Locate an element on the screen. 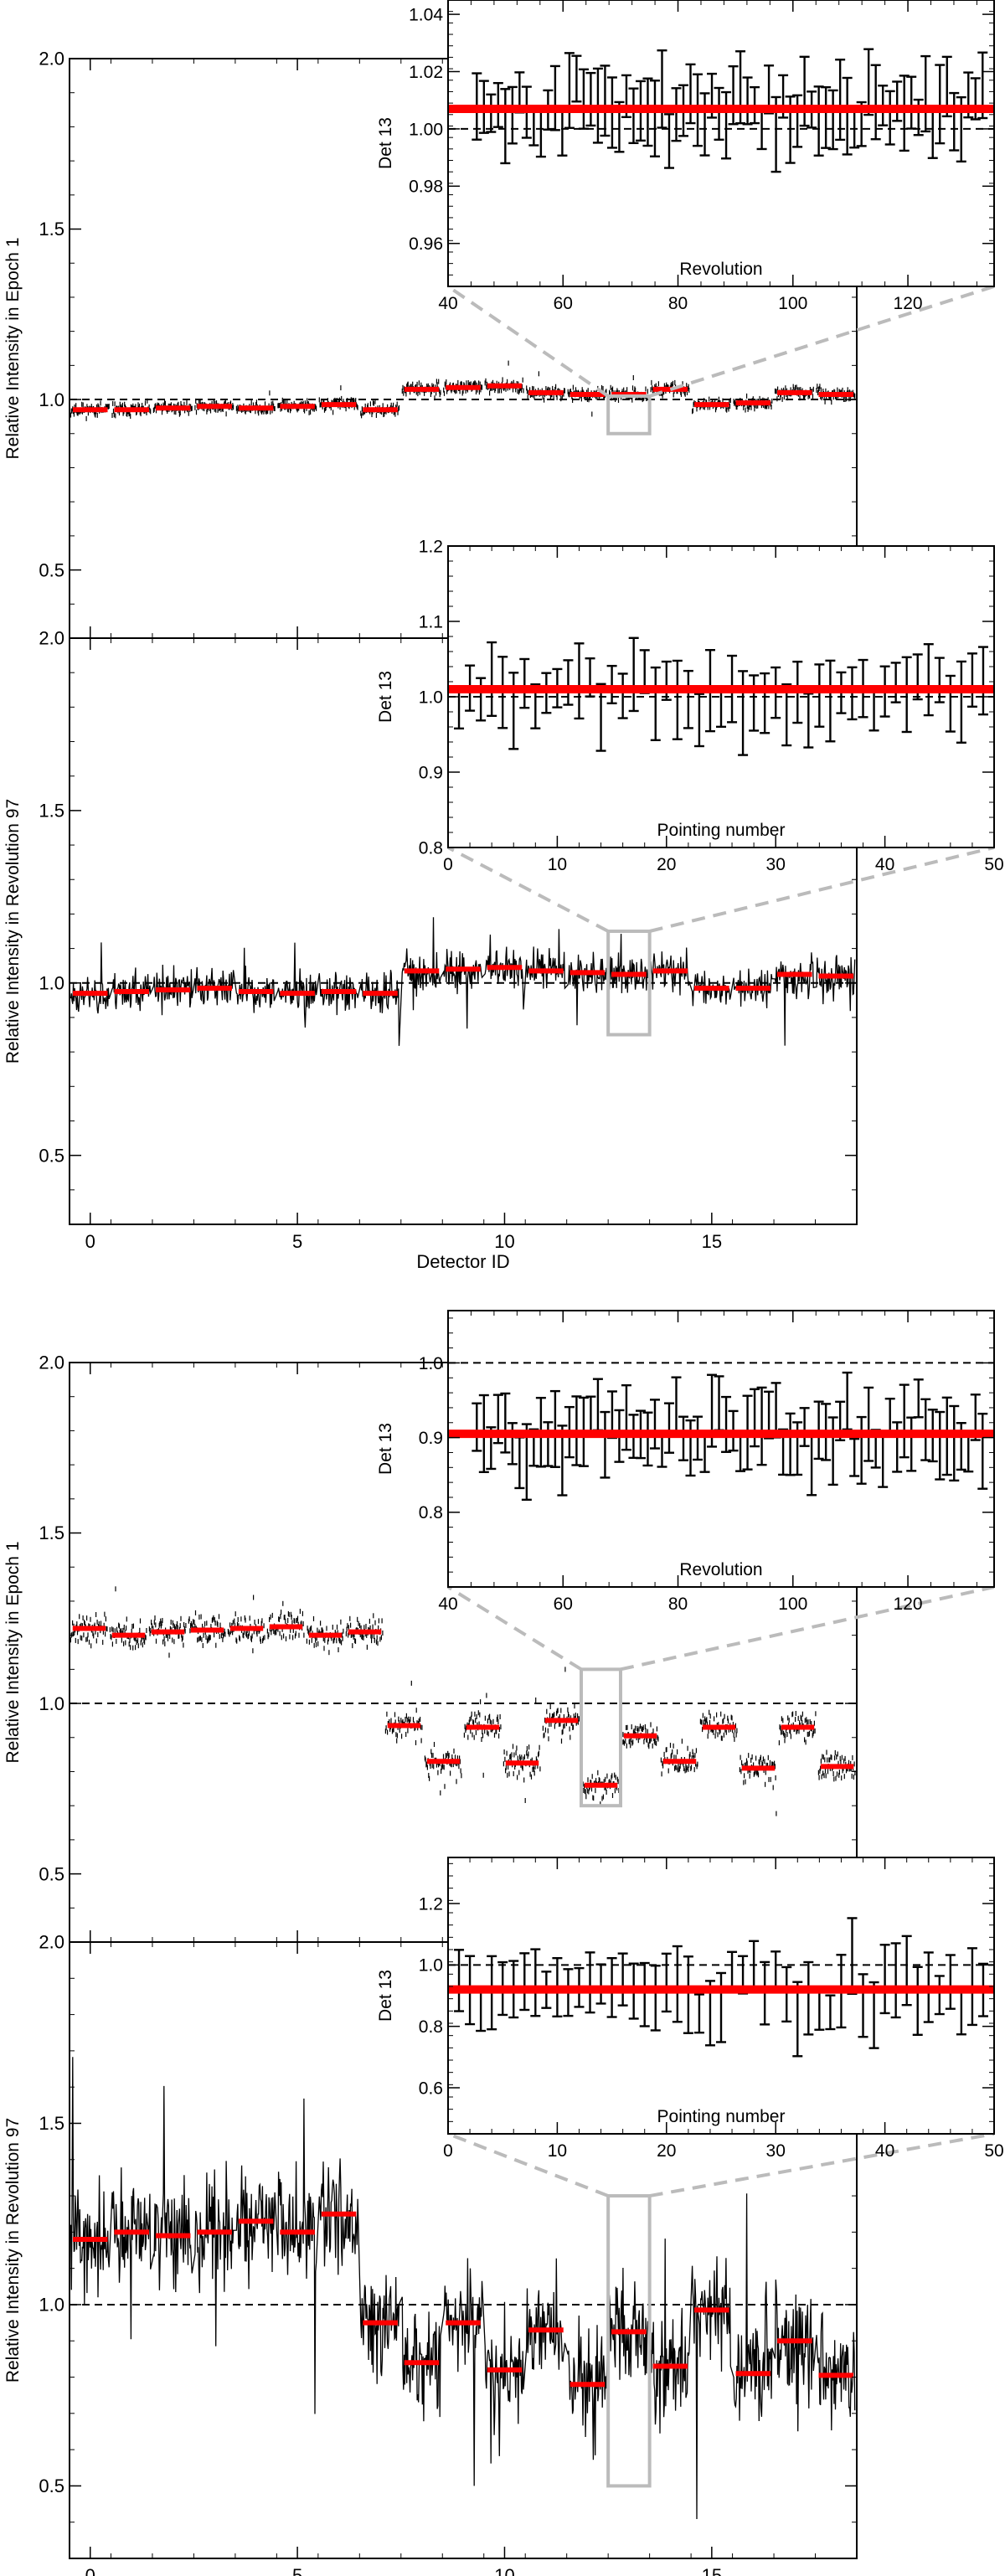  inset-B1i: 0.8 0.9 1.0 40 60 80 100 120 Det 13 Revolution is located at coordinates (685, 1462).